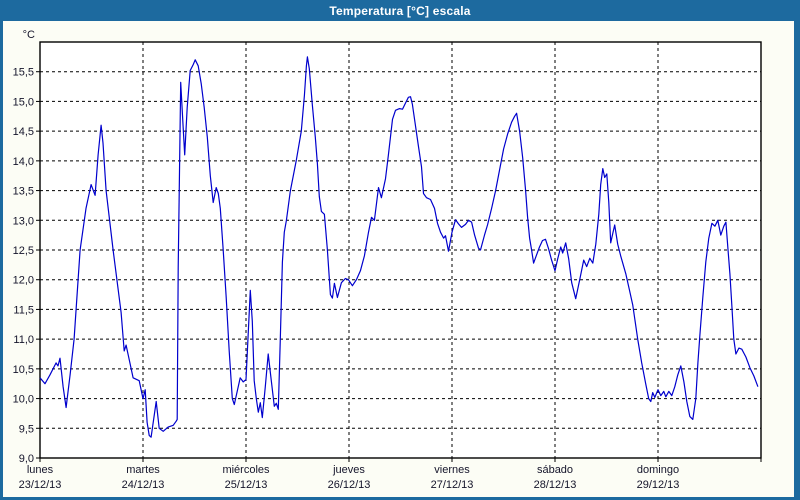  What do you see at coordinates (555, 485) in the screenshot?
I see `x-date-label: 28/12/13` at bounding box center [555, 485].